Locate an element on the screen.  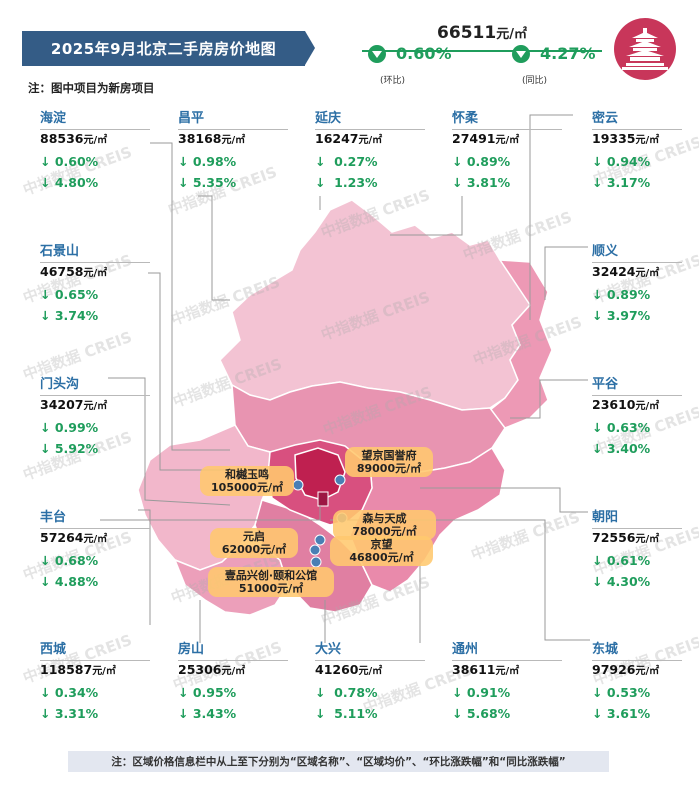
project-label-senyu: 森与天成 78000元/㎡ is located at coordinates (384, 525).